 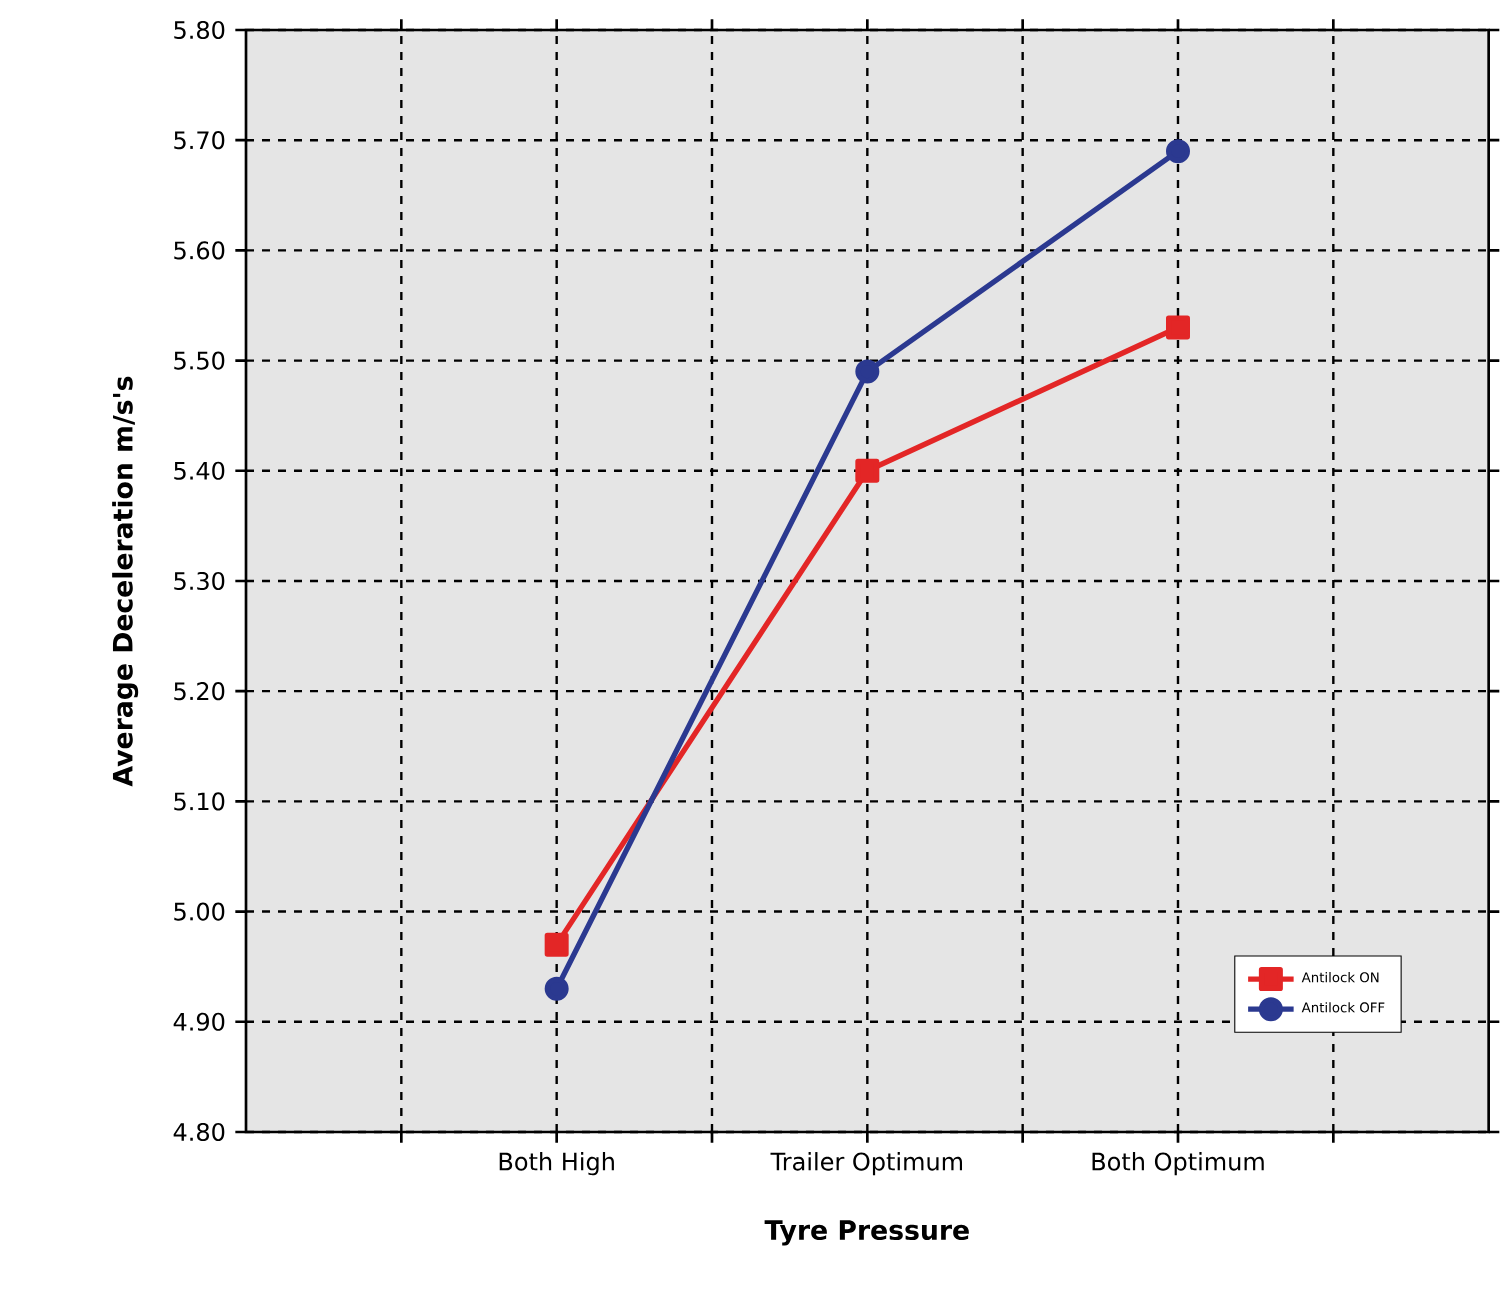 What do you see at coordinates (1178, 1164) in the screenshot?
I see `x-tick-label: Both Optimum` at bounding box center [1178, 1164].